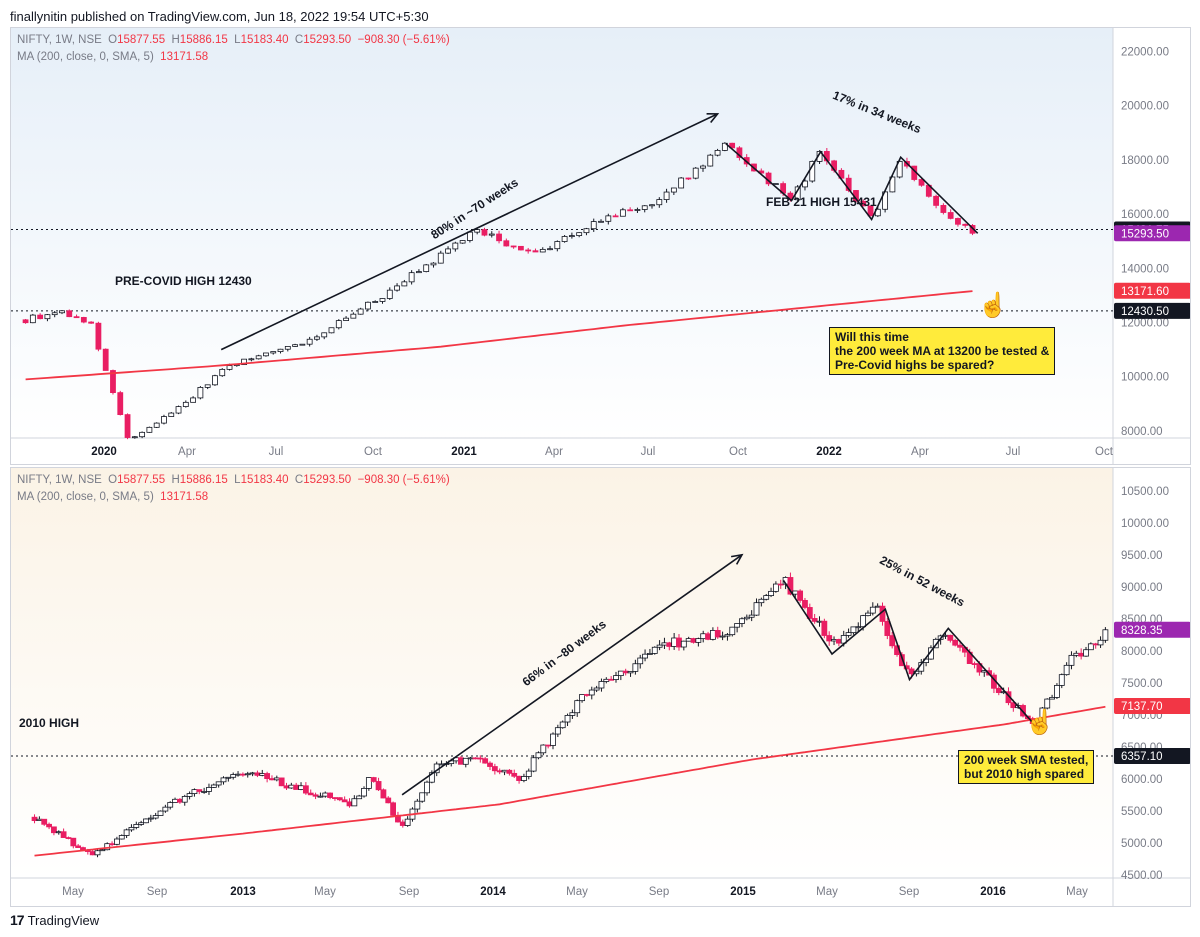 Image resolution: width=1200 pixels, height=937 pixels. Describe the element at coordinates (493, 892) in the screenshot. I see `x-tick-label: 2014` at that location.